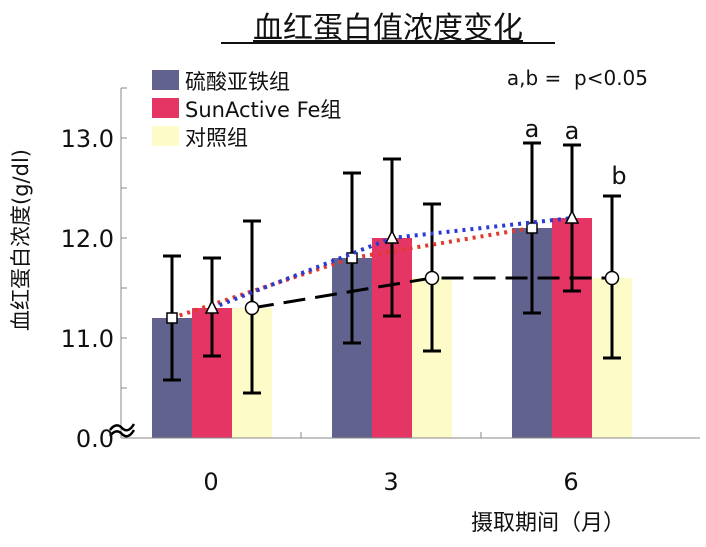 Image resolution: width=706 pixels, height=547 pixels. What do you see at coordinates (577, 78) in the screenshot?
I see `significance-note: a,b = p<0.05` at bounding box center [577, 78].